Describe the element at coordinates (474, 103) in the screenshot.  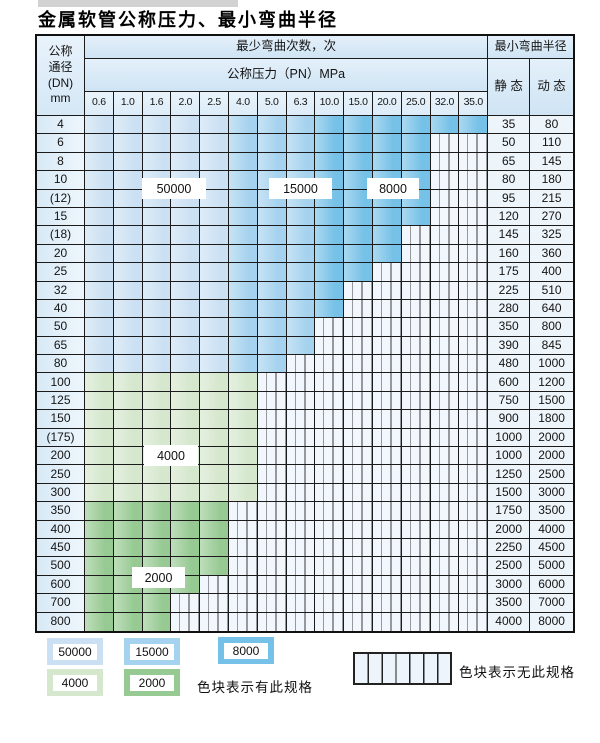
I see `pressure-tick: 35.0` at that location.